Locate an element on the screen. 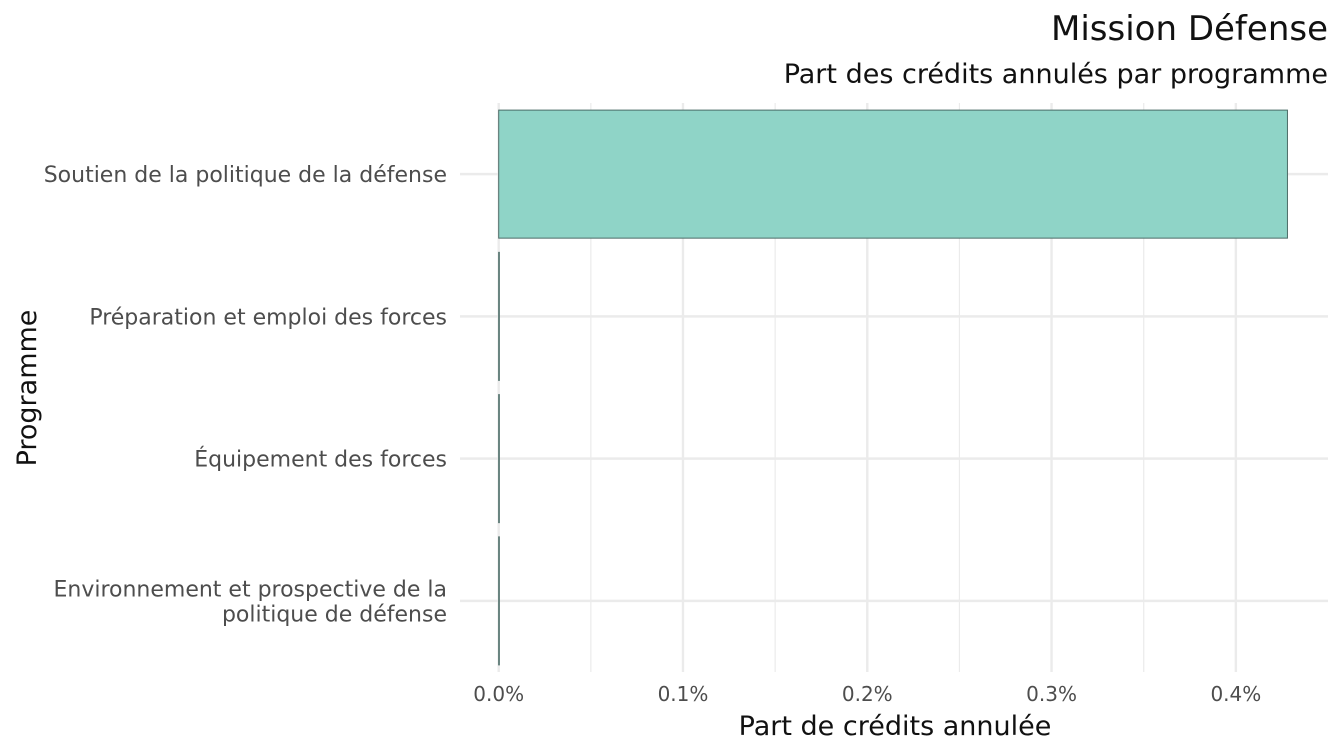 This screenshot has width=1344, height=756. x-tick-labels: 0.0% 0.1% 0.2% 0.3% 0.4% is located at coordinates (867, 694).